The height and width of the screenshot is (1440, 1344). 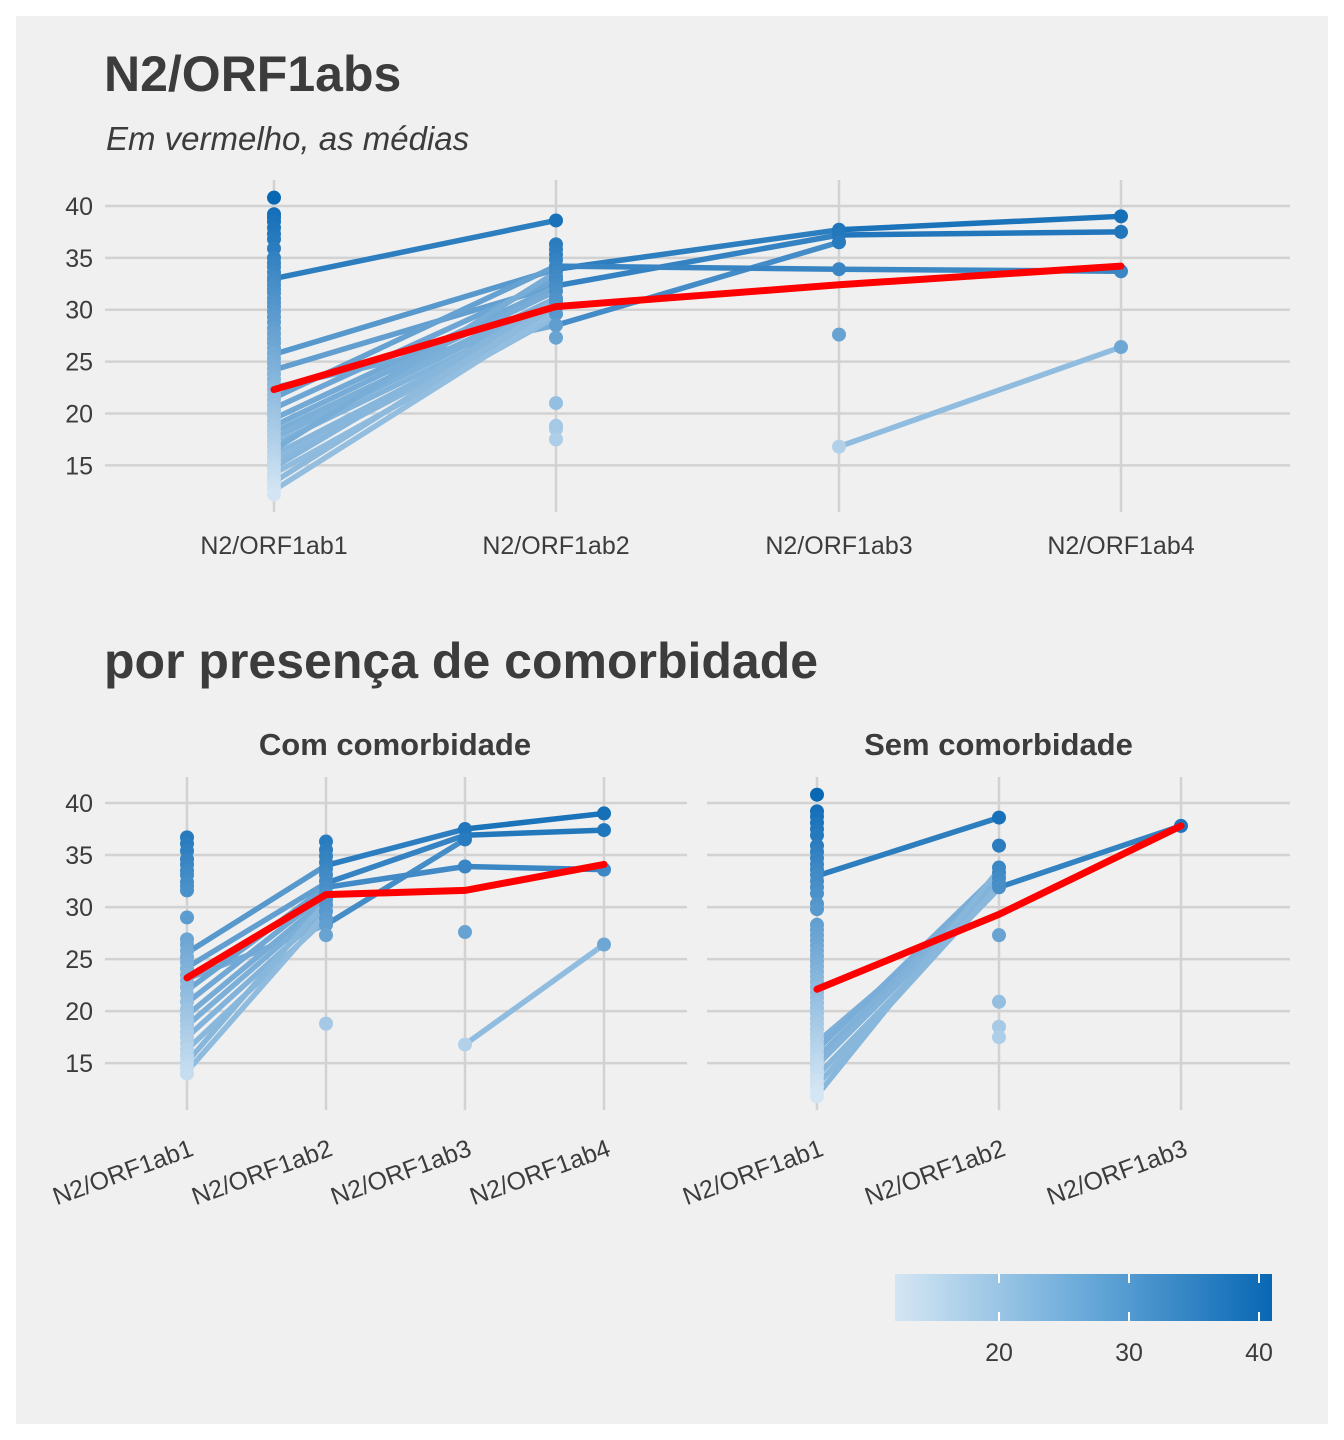 What do you see at coordinates (79, 856) in the screenshot?
I see `y-tick-label: 35` at bounding box center [79, 856].